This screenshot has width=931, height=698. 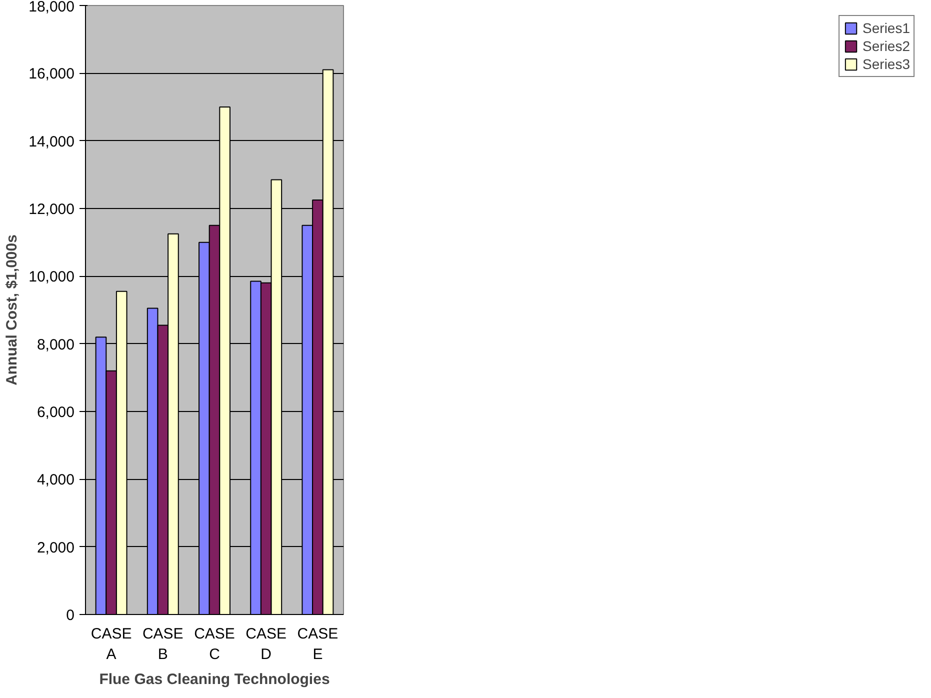 I want to click on x-tick-label: CASE B, so click(x=163, y=644).